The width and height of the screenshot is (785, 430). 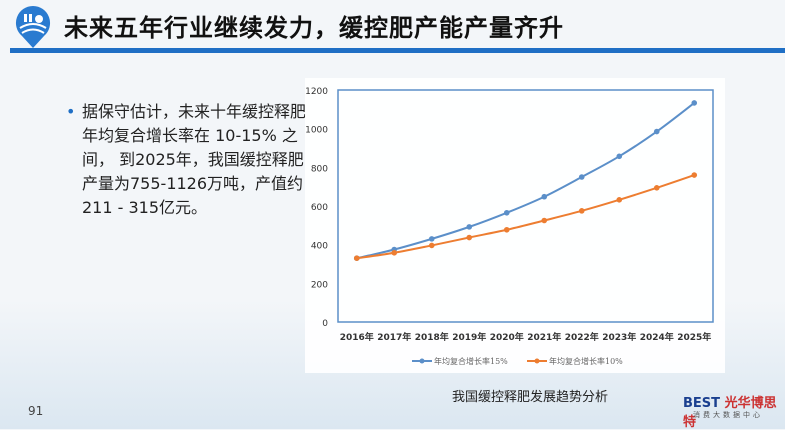 I want to click on x-tick-label: 2022年, so click(x=582, y=337).